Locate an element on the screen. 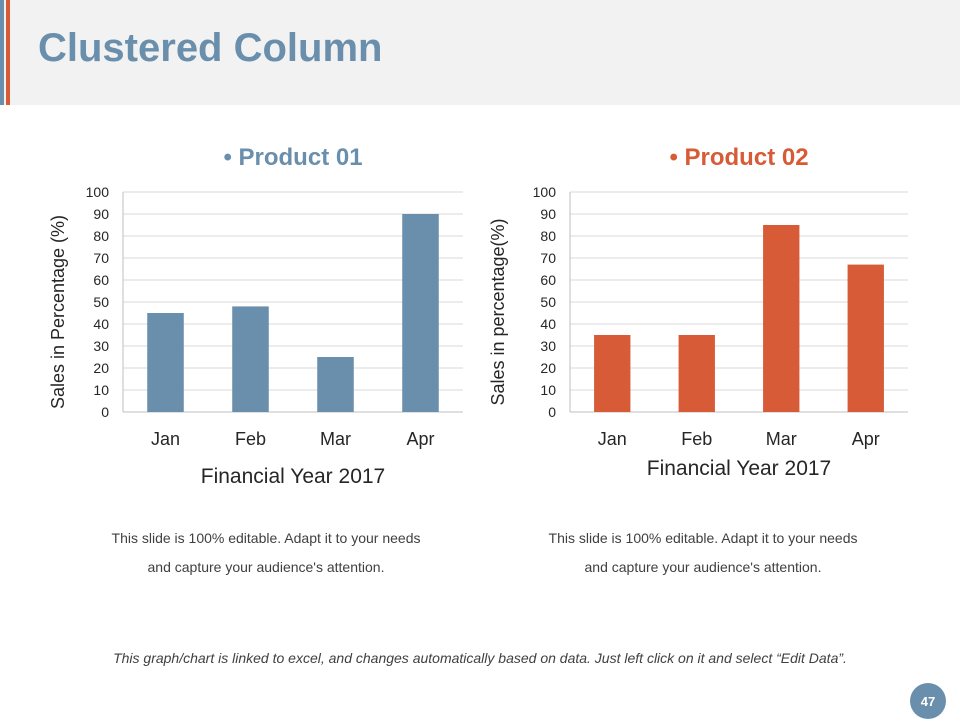  chart-title: • Product 01 is located at coordinates (292, 157).